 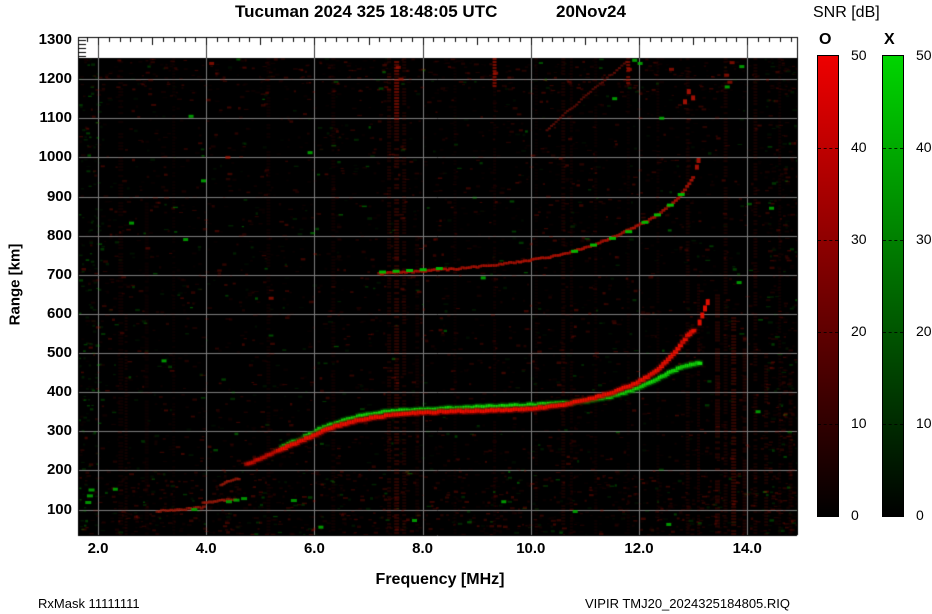 I want to click on colorbar-x-tick-label: 10, so click(x=924, y=423).